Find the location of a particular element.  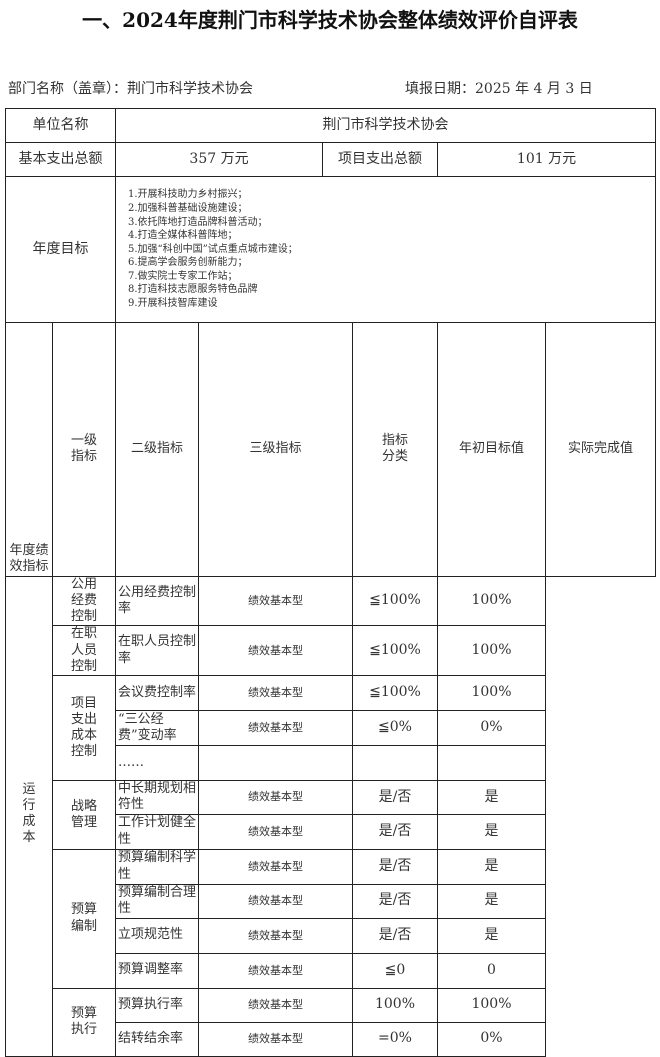

actual-value: 0 is located at coordinates (491, 970).